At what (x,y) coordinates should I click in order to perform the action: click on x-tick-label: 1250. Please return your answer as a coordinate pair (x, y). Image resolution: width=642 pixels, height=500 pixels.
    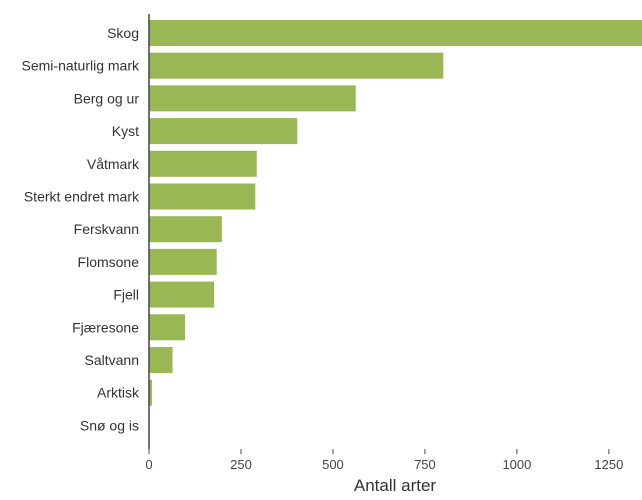
    Looking at the image, I should click on (608, 464).